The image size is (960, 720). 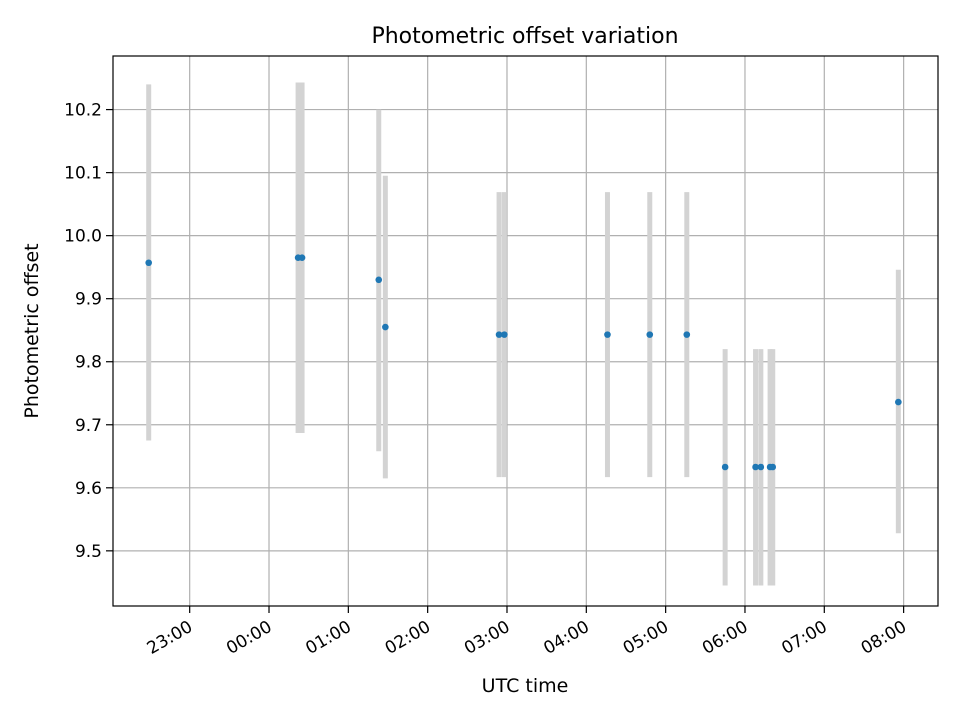 What do you see at coordinates (524, 36) in the screenshot?
I see `chart-title: Photometric offset variation` at bounding box center [524, 36].